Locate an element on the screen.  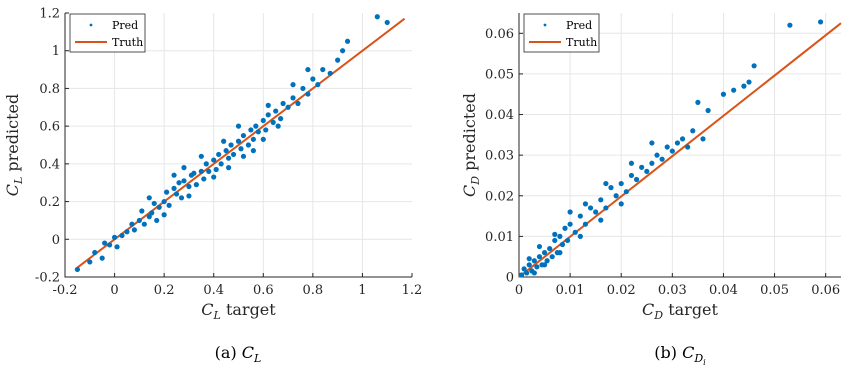
y-tick-label: 0.2 is located at coordinates (49, 202).